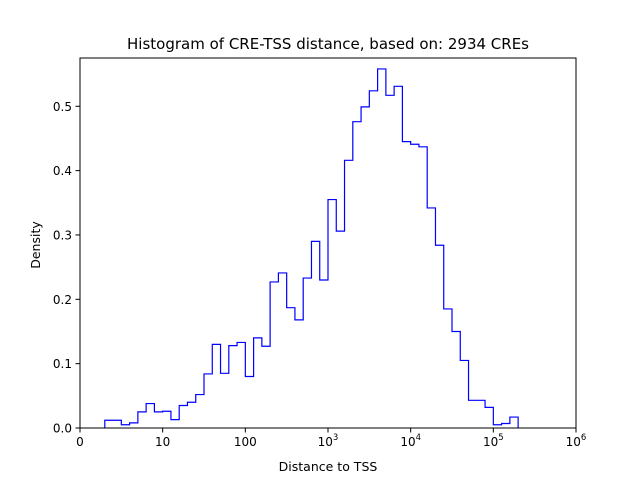 The image size is (640, 480). What do you see at coordinates (328, 441) in the screenshot?
I see `x-tick-label: 10³` at bounding box center [328, 441].